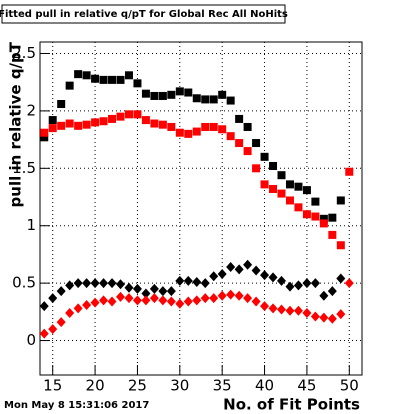  I want to click on x-tick-label: 25, so click(137, 386).